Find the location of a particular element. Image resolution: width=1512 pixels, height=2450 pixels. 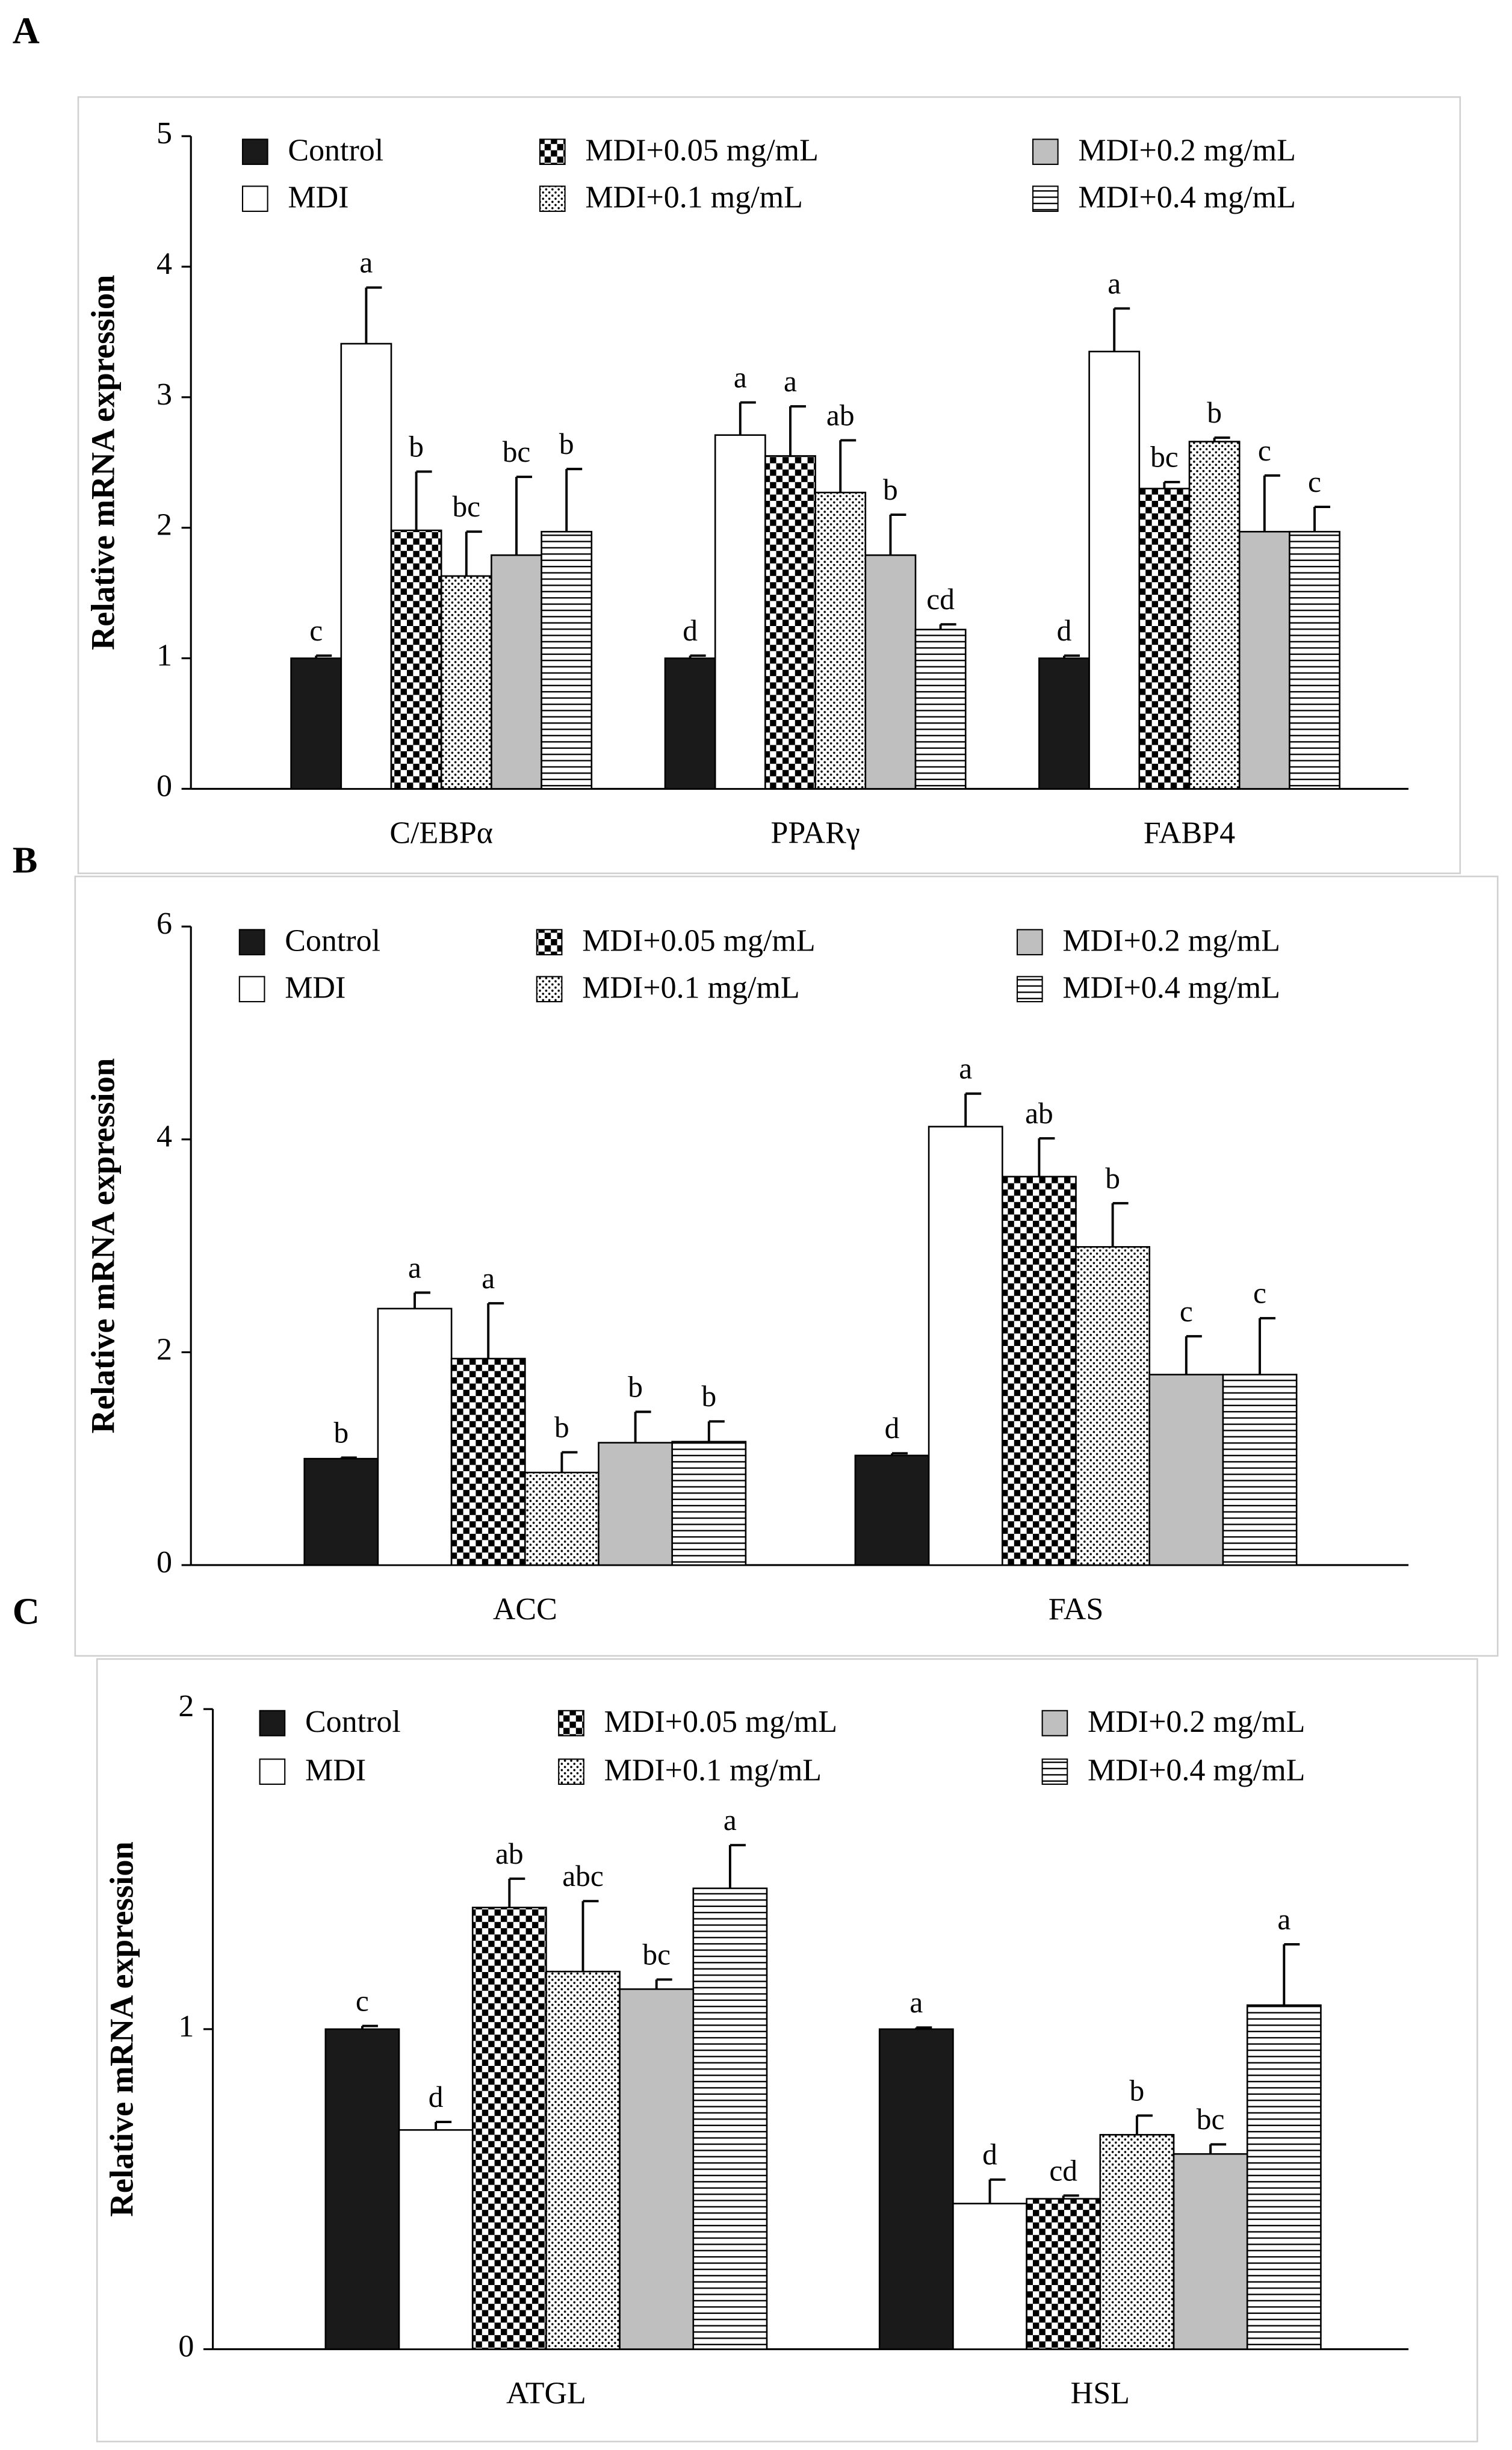

significance-letter: abc is located at coordinates (583, 1876).